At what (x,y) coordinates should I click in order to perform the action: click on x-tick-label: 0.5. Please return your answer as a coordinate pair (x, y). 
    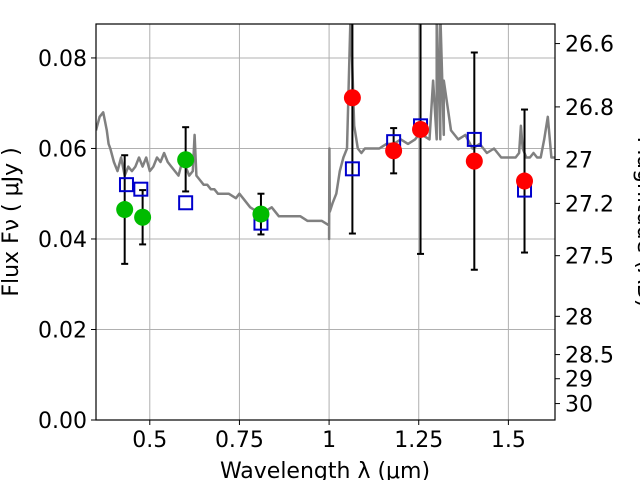
    Looking at the image, I should click on (149, 440).